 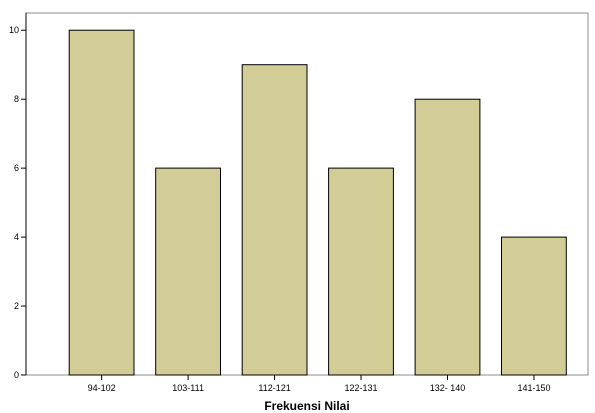 I want to click on x-tick-label: 132- 140, so click(x=448, y=388).